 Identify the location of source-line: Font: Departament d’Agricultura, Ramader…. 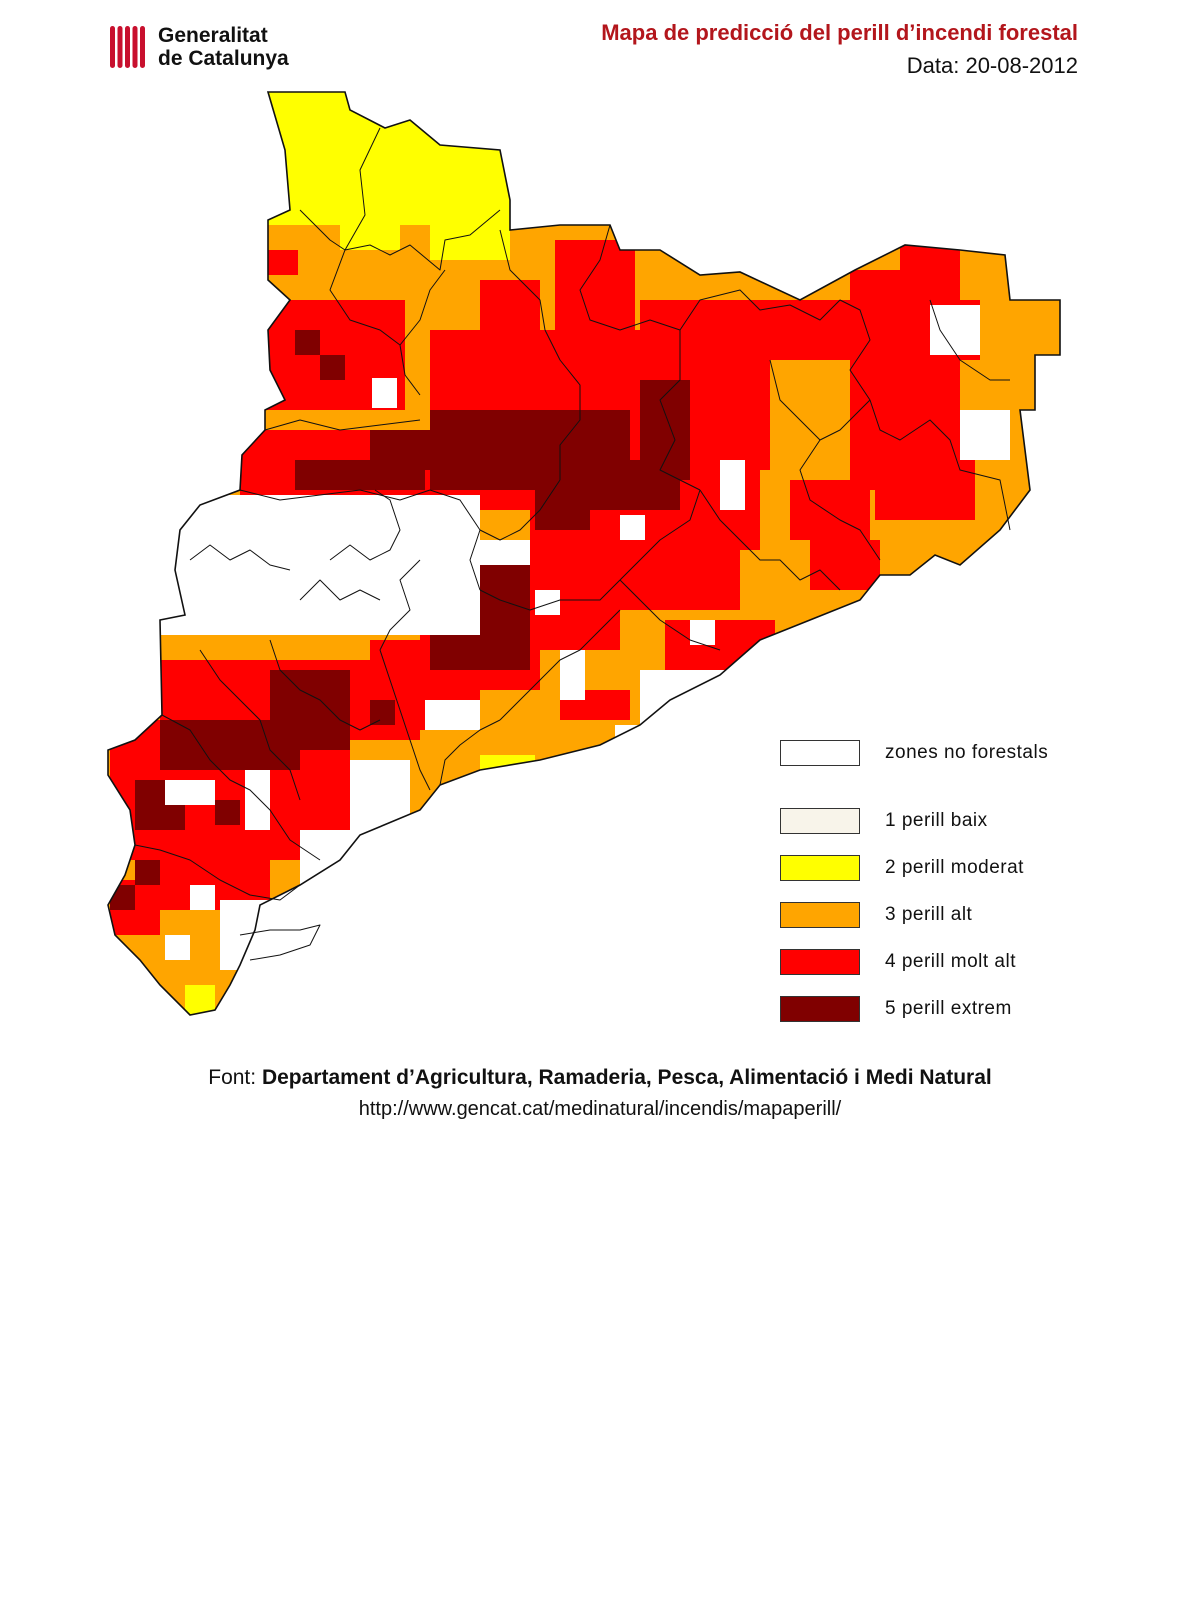
(600, 1078).